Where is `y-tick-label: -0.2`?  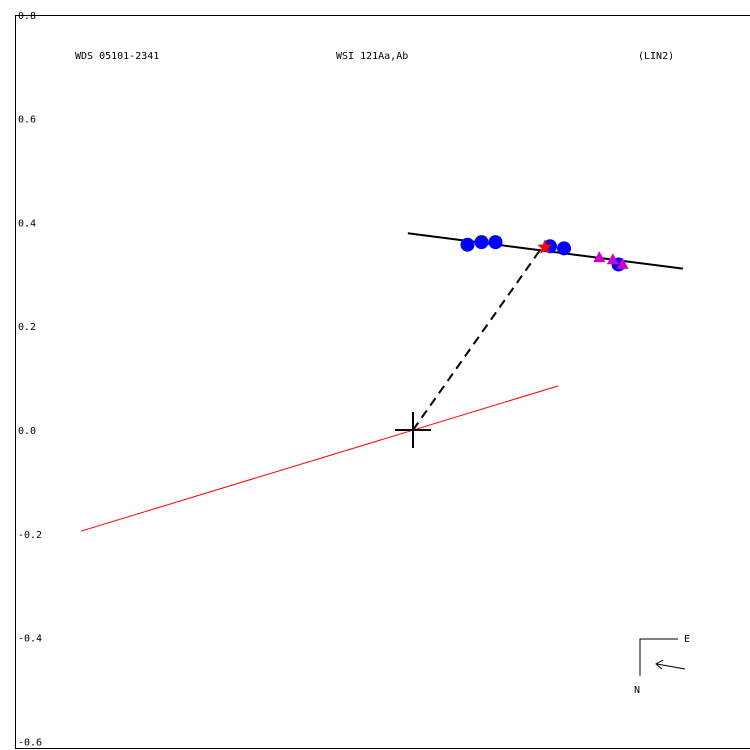 y-tick-label: -0.2 is located at coordinates (30, 535).